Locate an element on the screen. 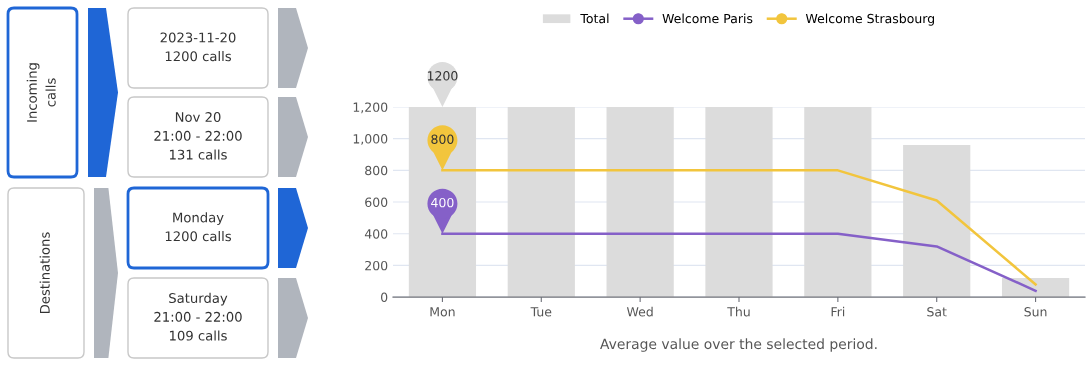  annotation: 1200 is located at coordinates (442, 76).